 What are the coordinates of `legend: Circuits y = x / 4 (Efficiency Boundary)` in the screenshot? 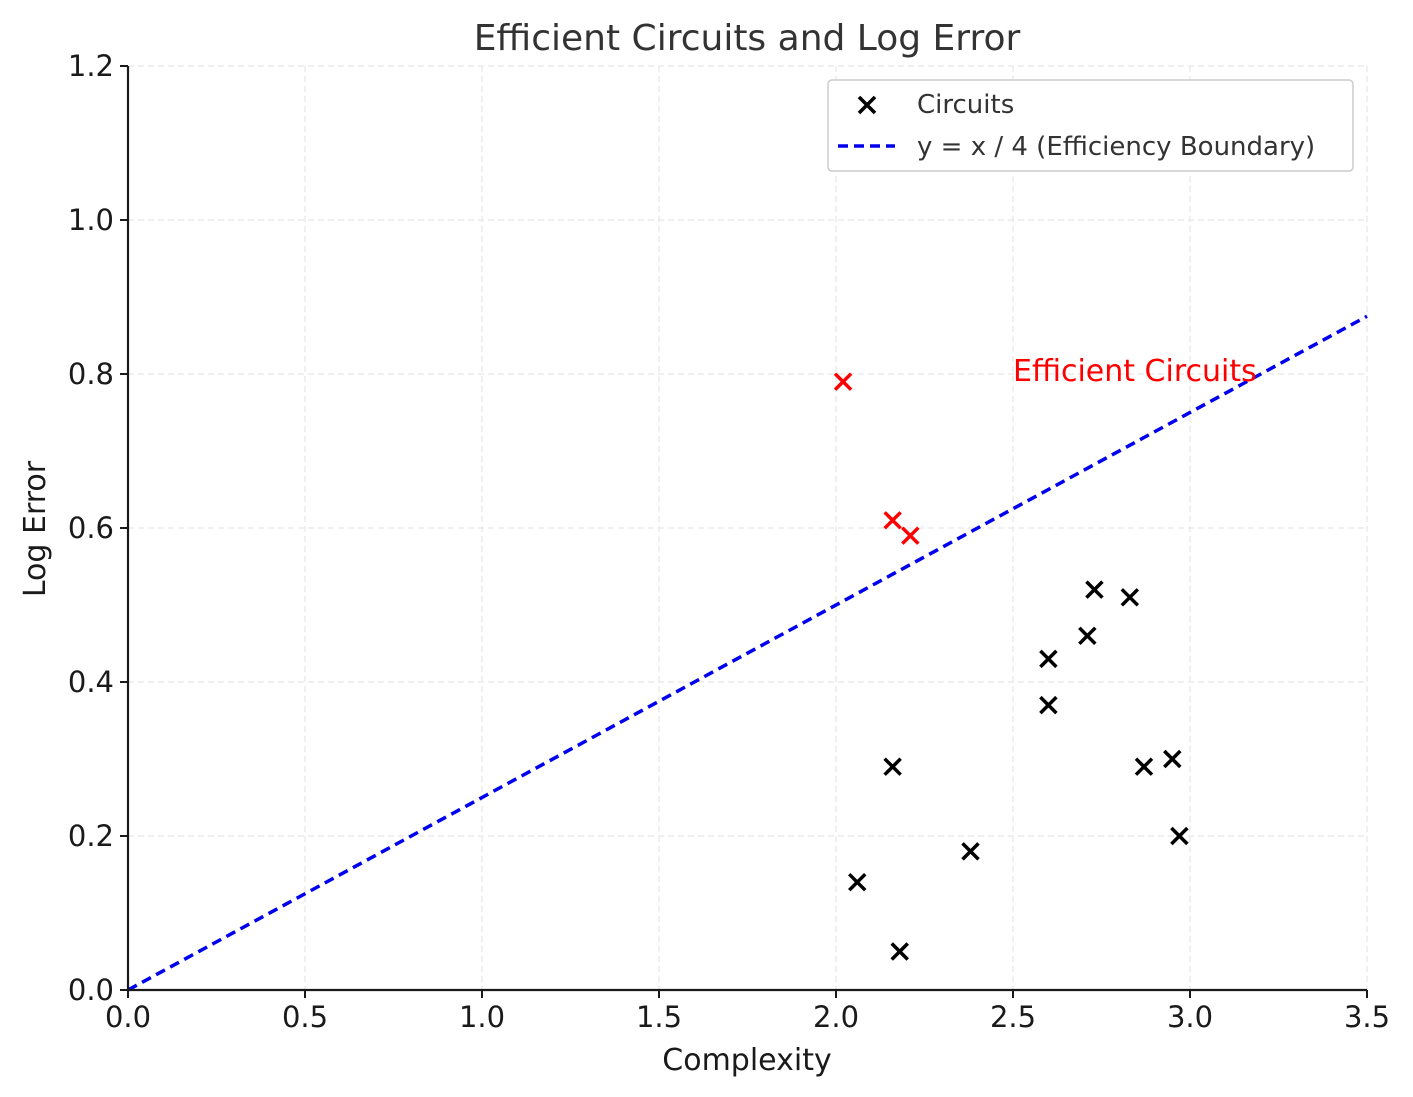 It's located at (1090, 125).